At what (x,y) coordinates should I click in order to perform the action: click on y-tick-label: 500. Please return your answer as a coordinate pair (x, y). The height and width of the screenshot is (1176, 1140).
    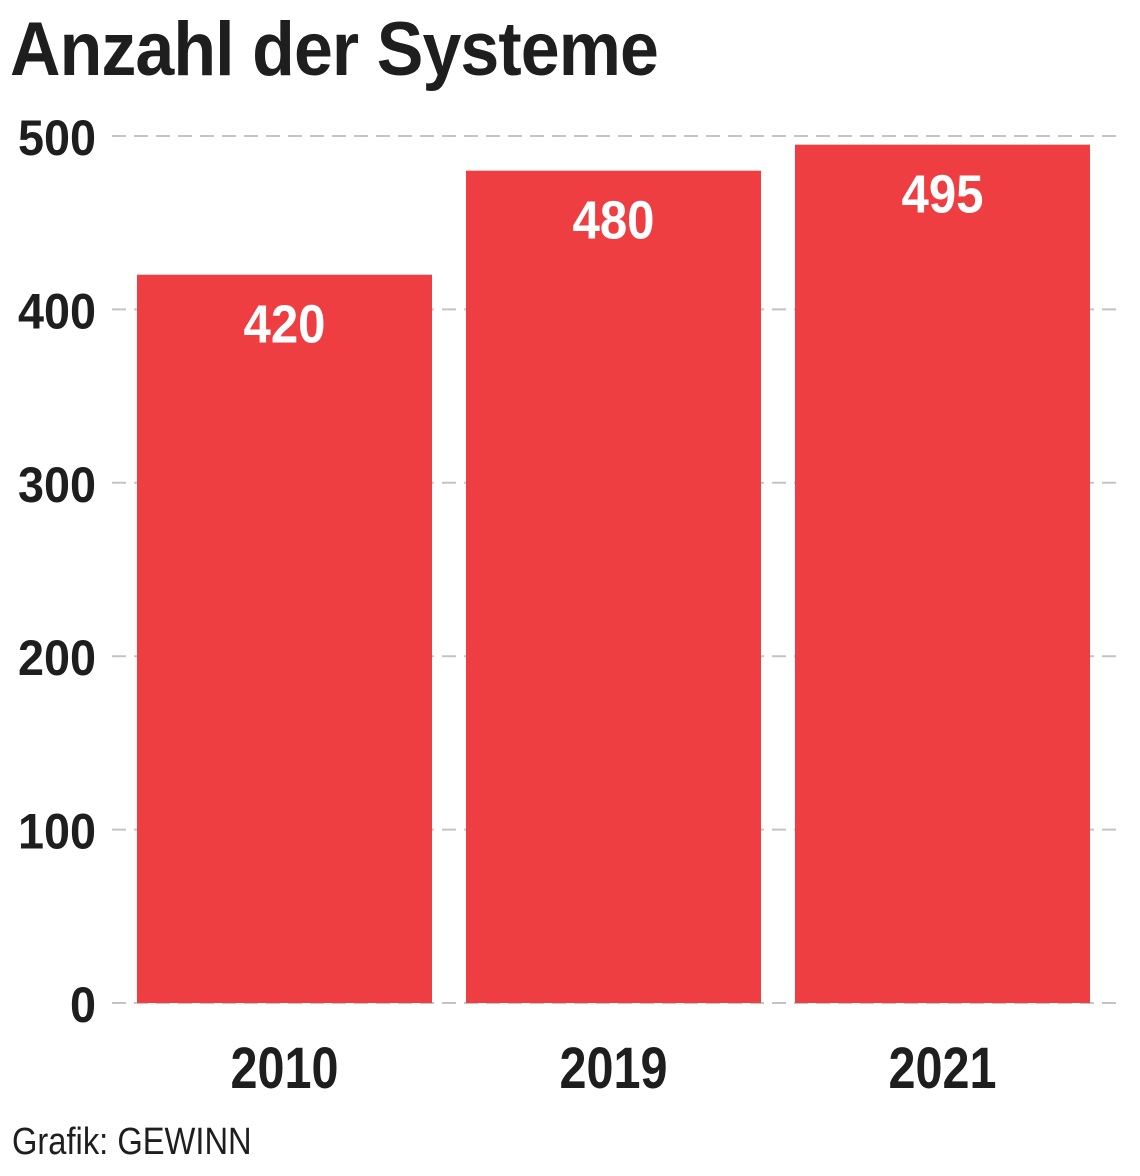
    Looking at the image, I should click on (57, 138).